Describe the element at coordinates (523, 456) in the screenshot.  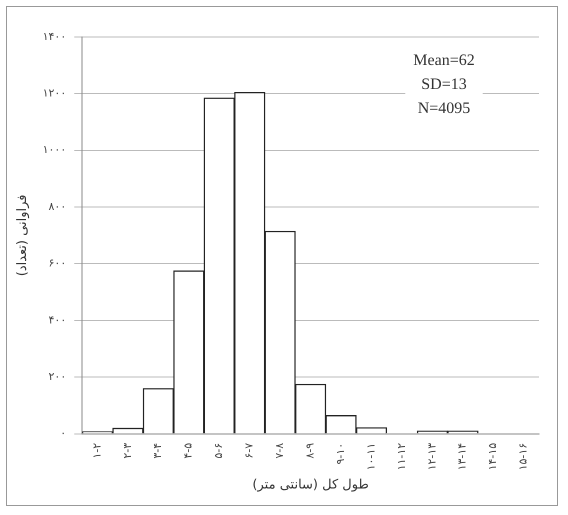
I see `x-tick-label: ۱۵-۱۶` at that location.